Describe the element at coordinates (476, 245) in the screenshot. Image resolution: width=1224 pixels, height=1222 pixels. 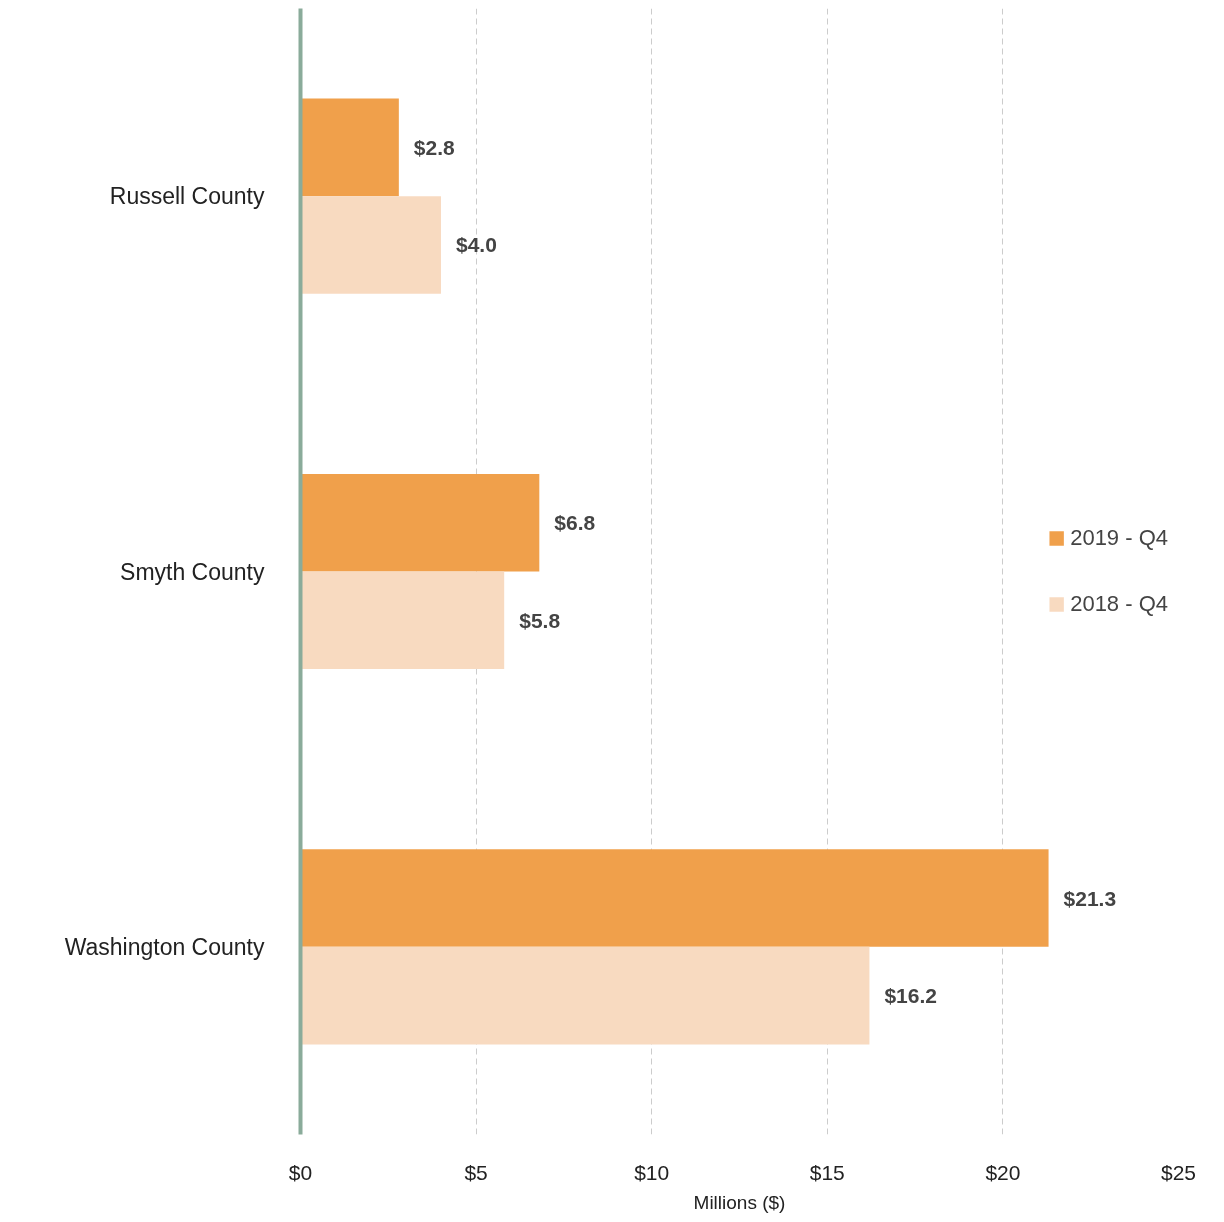
I see `data-label: $4.0` at that location.